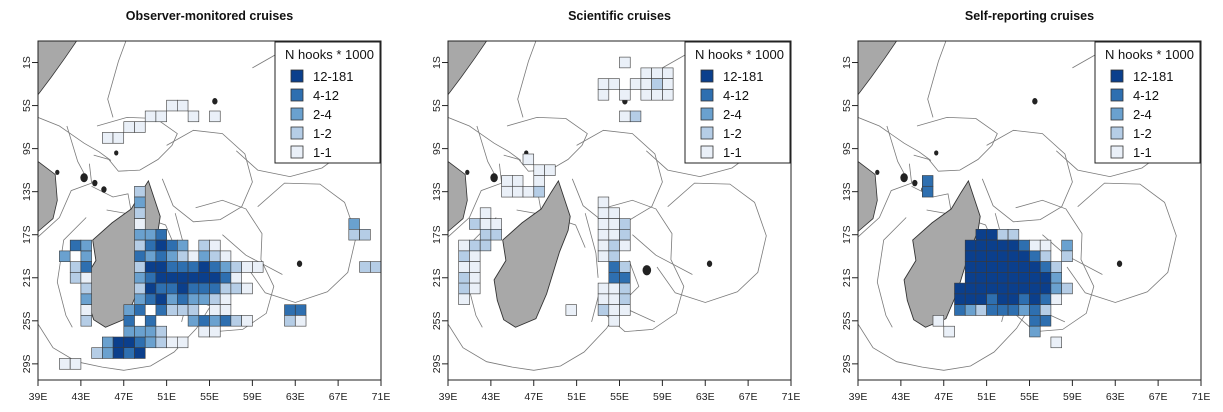  I want to click on self-x-tick-label: 51E, so click(986, 397).